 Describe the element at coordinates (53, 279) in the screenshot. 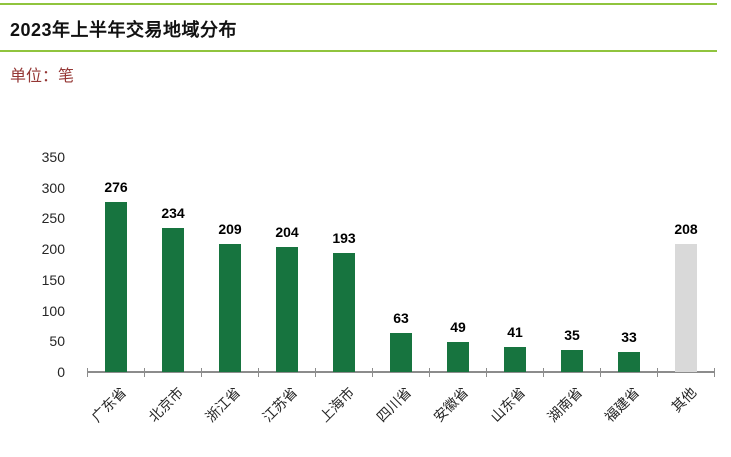

I see `y-axis-label: 150` at that location.